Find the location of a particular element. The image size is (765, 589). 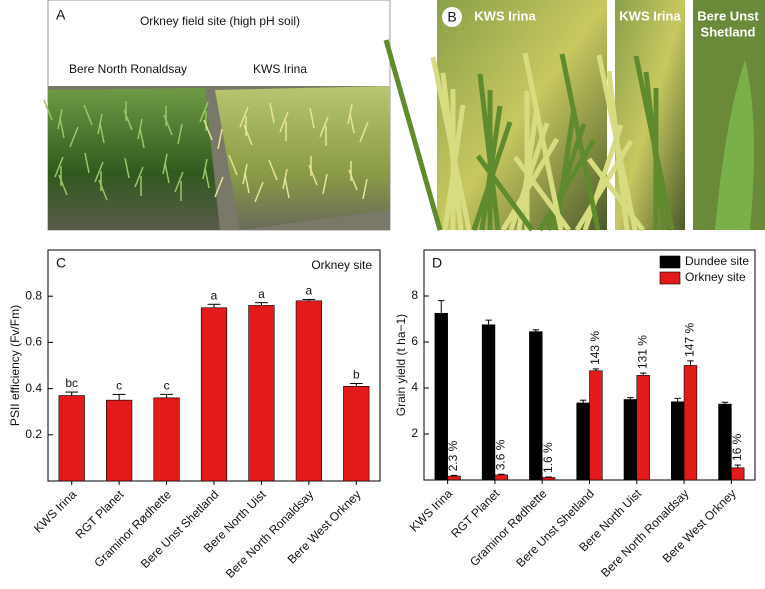

panel-letter: A is located at coordinates (61, 15).